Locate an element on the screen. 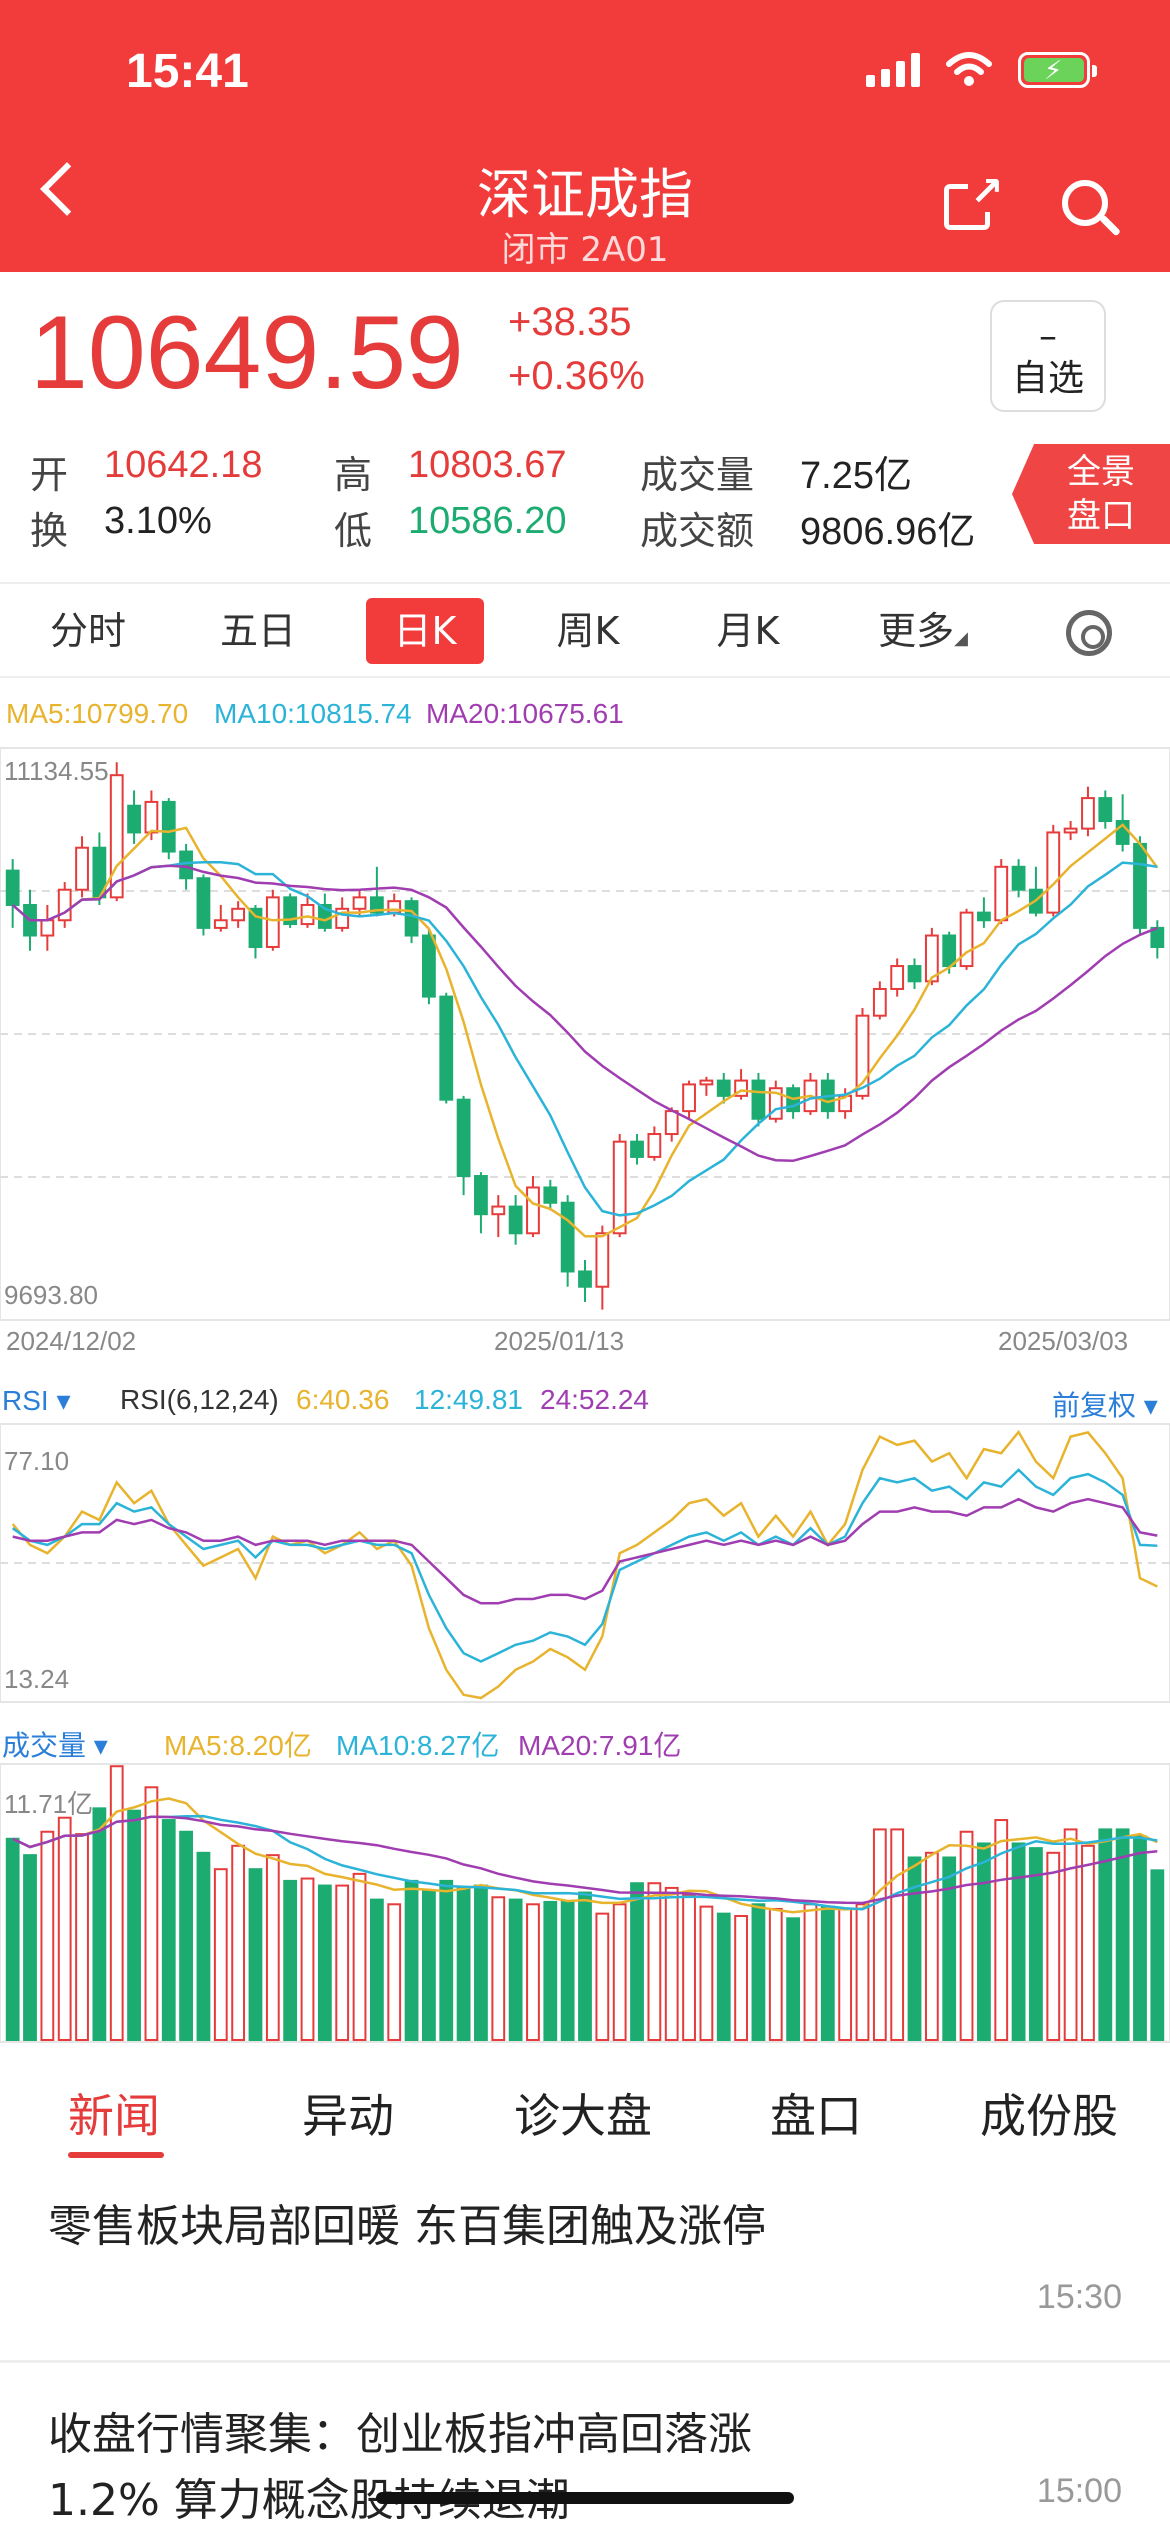 The width and height of the screenshot is (1170, 2534). kline-ymin: 9693.80 is located at coordinates (51, 1295).